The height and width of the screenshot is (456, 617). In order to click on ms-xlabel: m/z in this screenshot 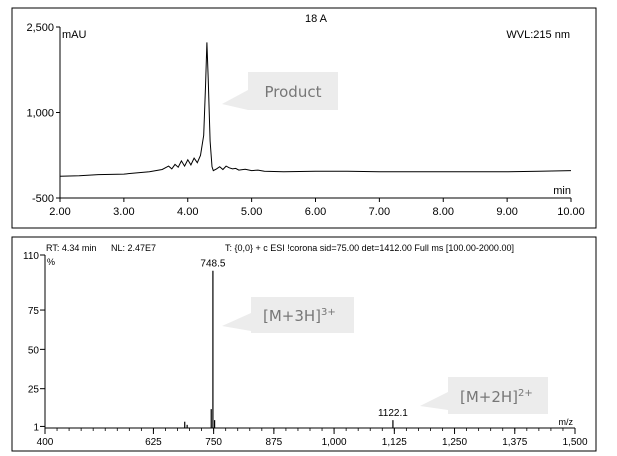, I will do `click(566, 422)`.